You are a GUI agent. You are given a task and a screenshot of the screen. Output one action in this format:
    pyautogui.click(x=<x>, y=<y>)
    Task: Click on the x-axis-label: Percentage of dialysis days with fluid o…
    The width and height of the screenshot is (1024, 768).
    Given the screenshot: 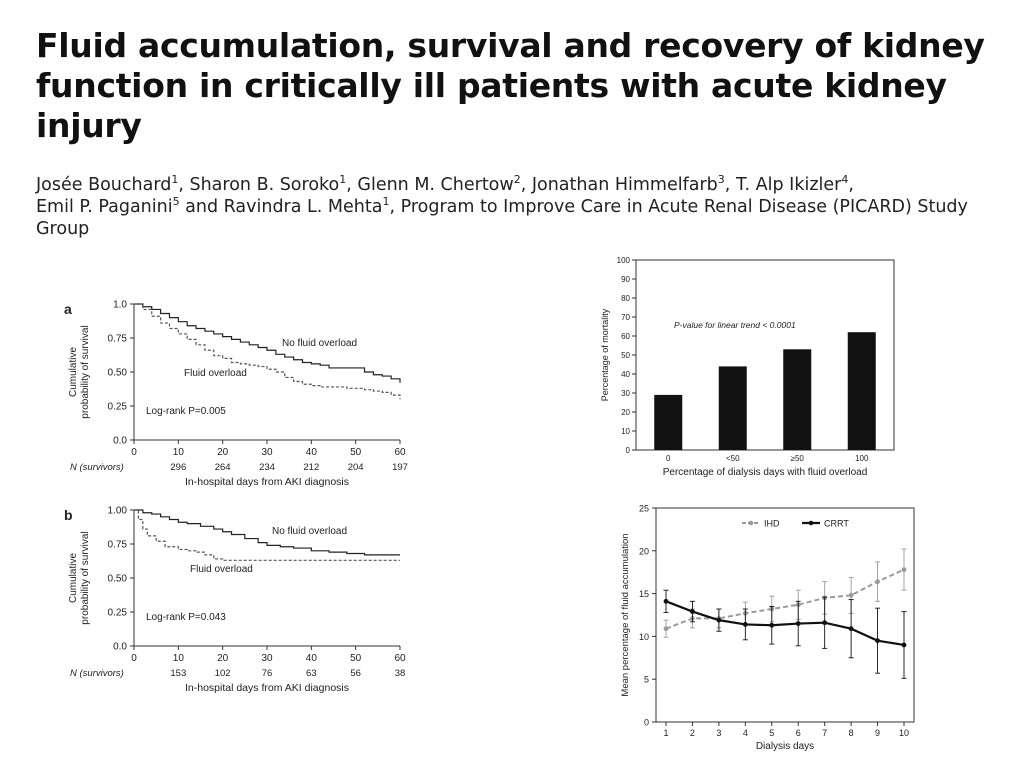 What is the action you would take?
    pyautogui.click(x=765, y=472)
    